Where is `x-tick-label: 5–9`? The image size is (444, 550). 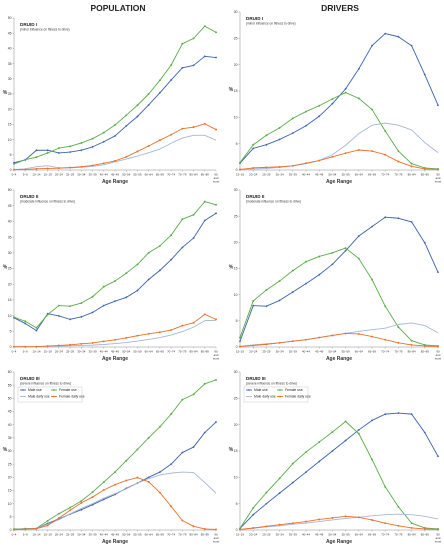
x-tick-label: 5–9 is located at coordinates (25, 175).